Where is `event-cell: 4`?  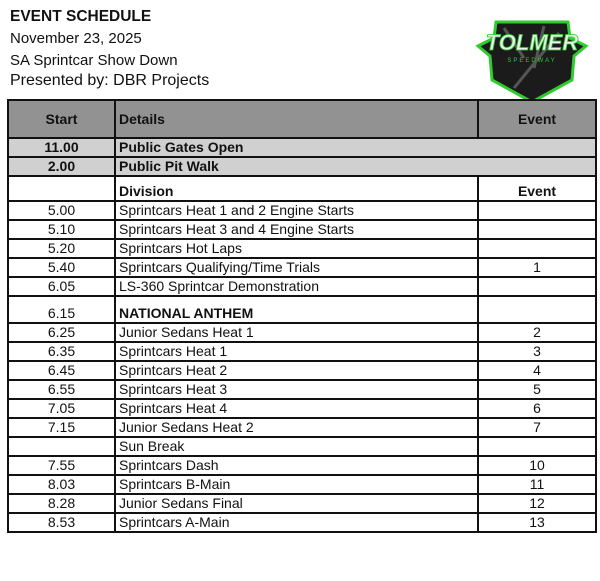 event-cell: 4 is located at coordinates (537, 370).